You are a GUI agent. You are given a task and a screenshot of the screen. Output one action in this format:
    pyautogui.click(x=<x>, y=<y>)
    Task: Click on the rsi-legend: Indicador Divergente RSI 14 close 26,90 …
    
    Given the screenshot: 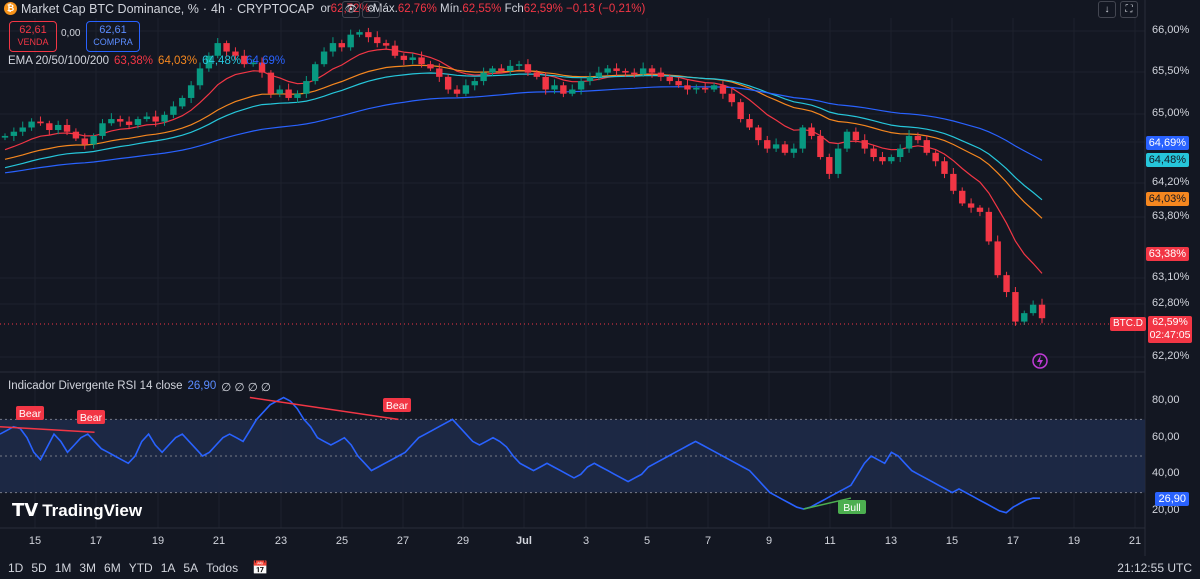 What is the action you would take?
    pyautogui.click(x=139, y=387)
    